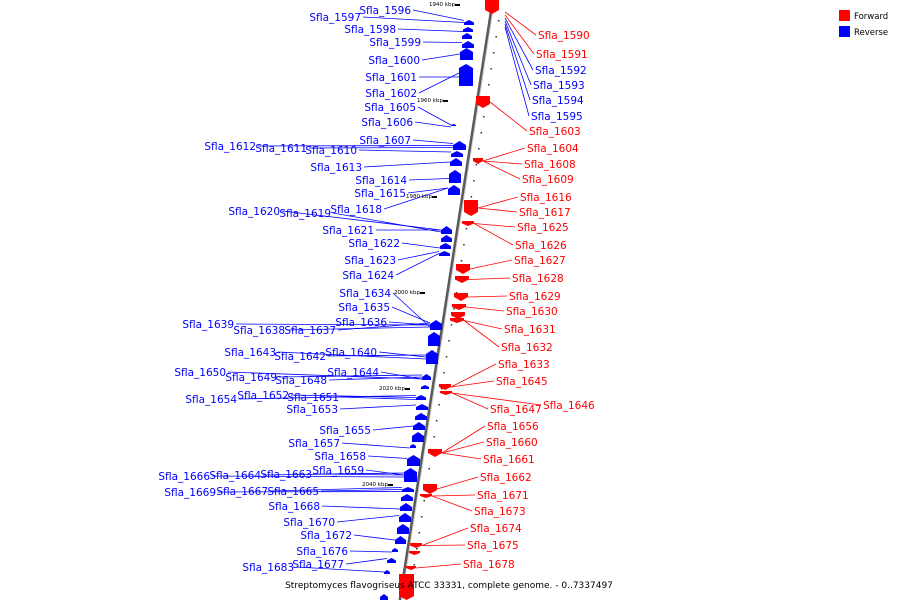  What do you see at coordinates (385, 141) in the screenshot?
I see `reverse-gene-label: Sfla_1607` at bounding box center [385, 141].